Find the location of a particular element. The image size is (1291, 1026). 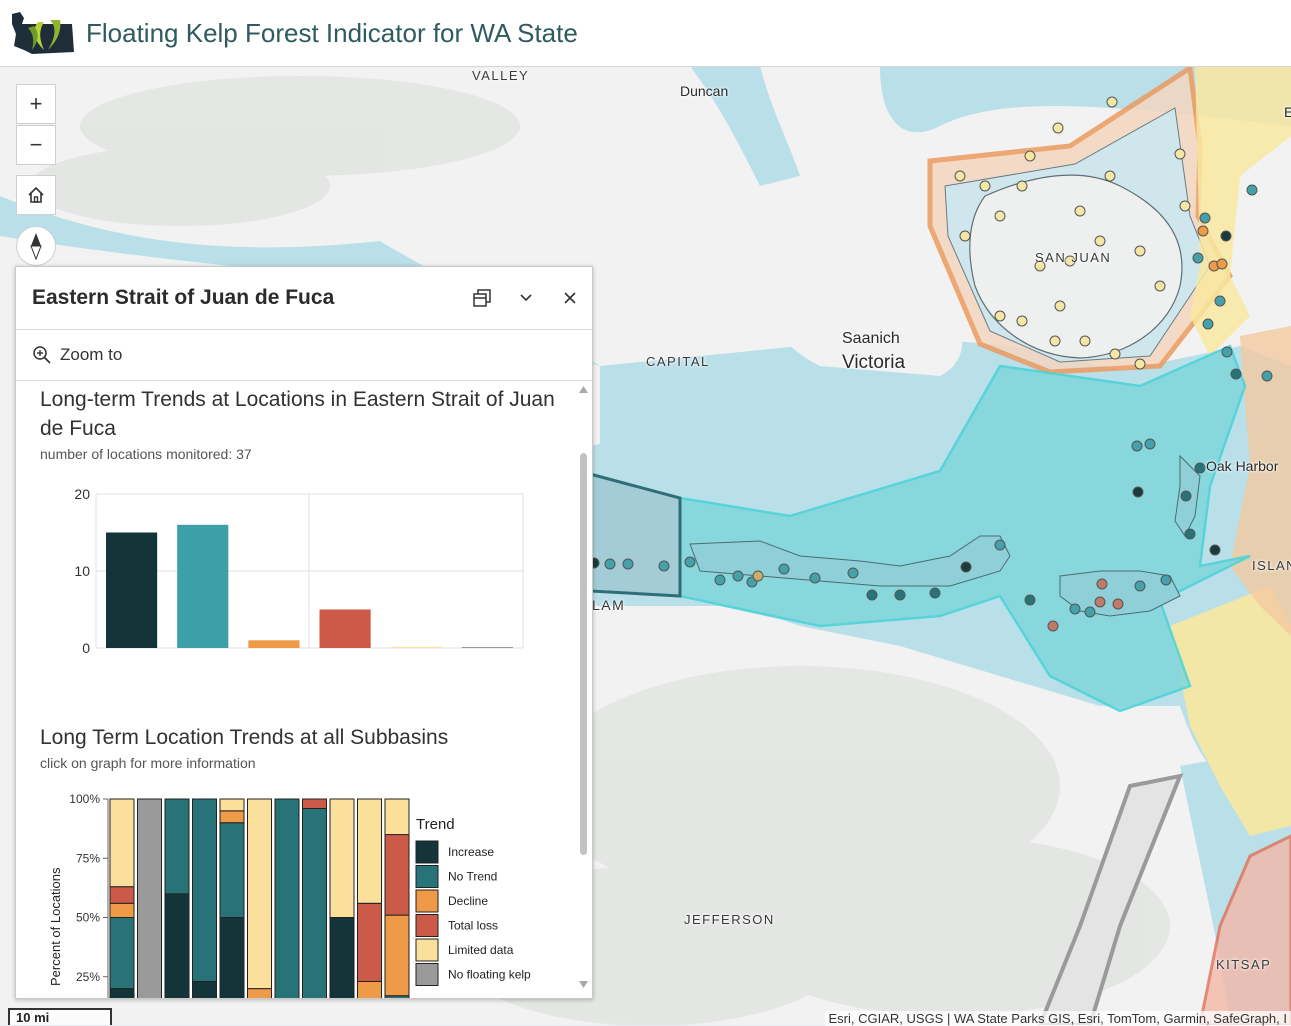

dock-icon is located at coordinates (482, 298).